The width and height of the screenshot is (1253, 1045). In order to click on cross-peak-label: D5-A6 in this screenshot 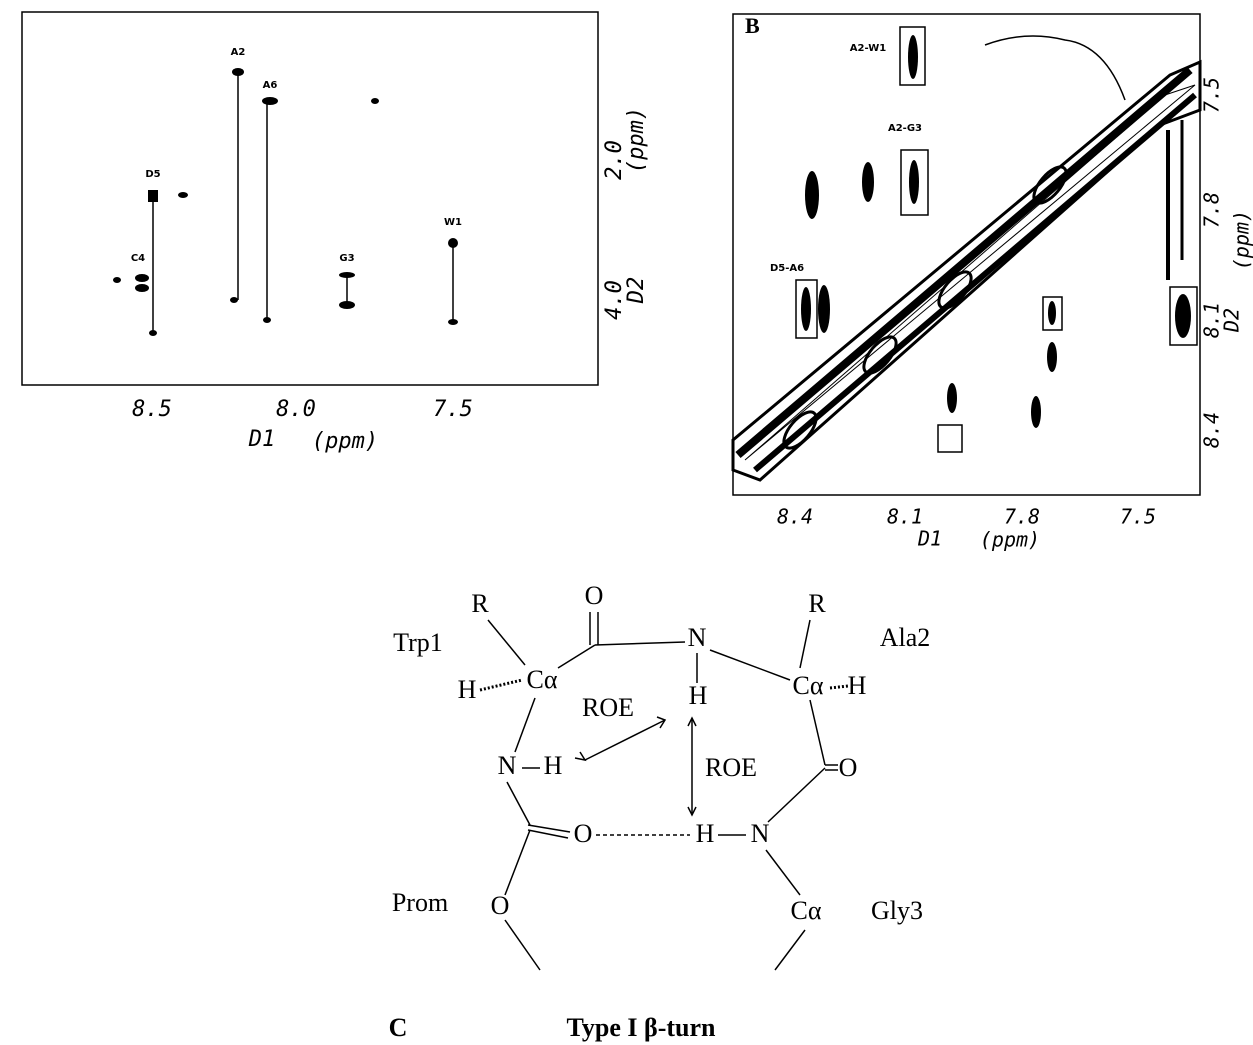, I will do `click(787, 268)`.